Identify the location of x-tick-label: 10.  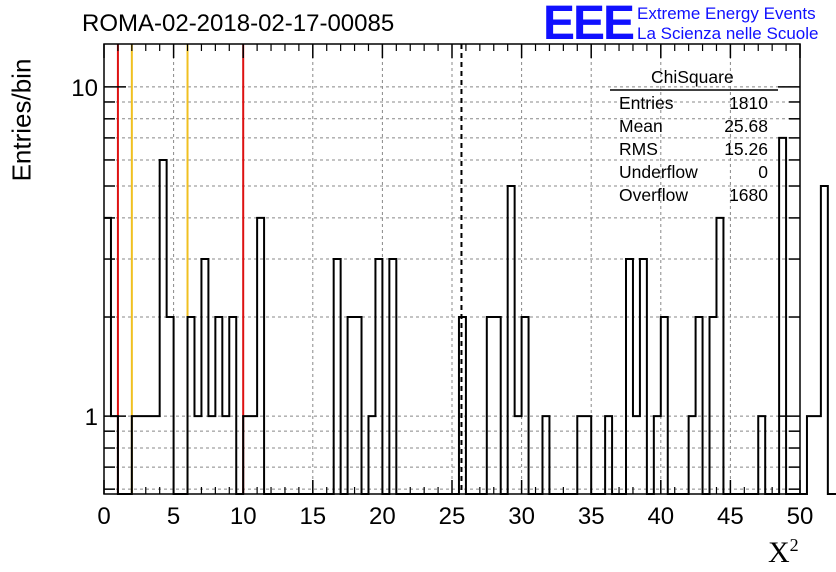
(243, 516).